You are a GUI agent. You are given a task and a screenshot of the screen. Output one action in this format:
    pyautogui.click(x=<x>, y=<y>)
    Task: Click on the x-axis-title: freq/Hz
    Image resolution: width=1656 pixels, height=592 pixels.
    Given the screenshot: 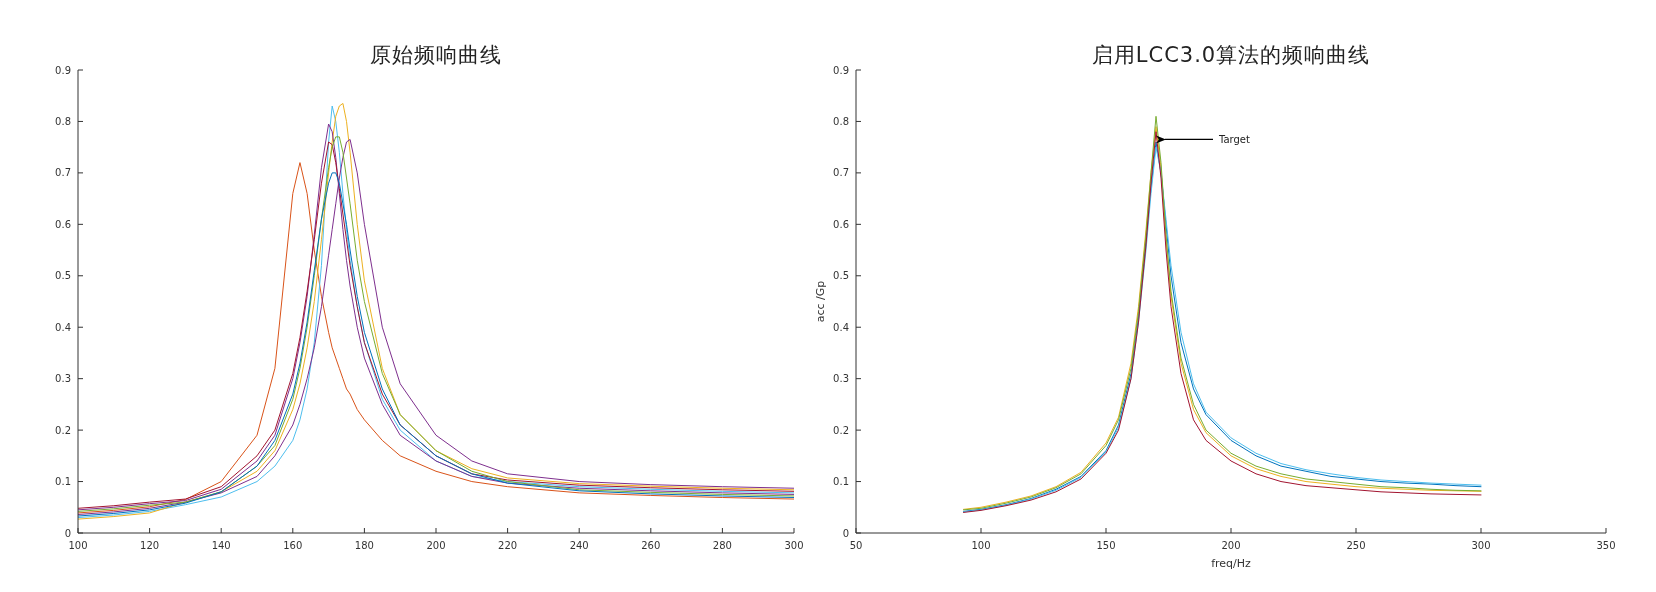 What is the action you would take?
    pyautogui.click(x=1231, y=563)
    